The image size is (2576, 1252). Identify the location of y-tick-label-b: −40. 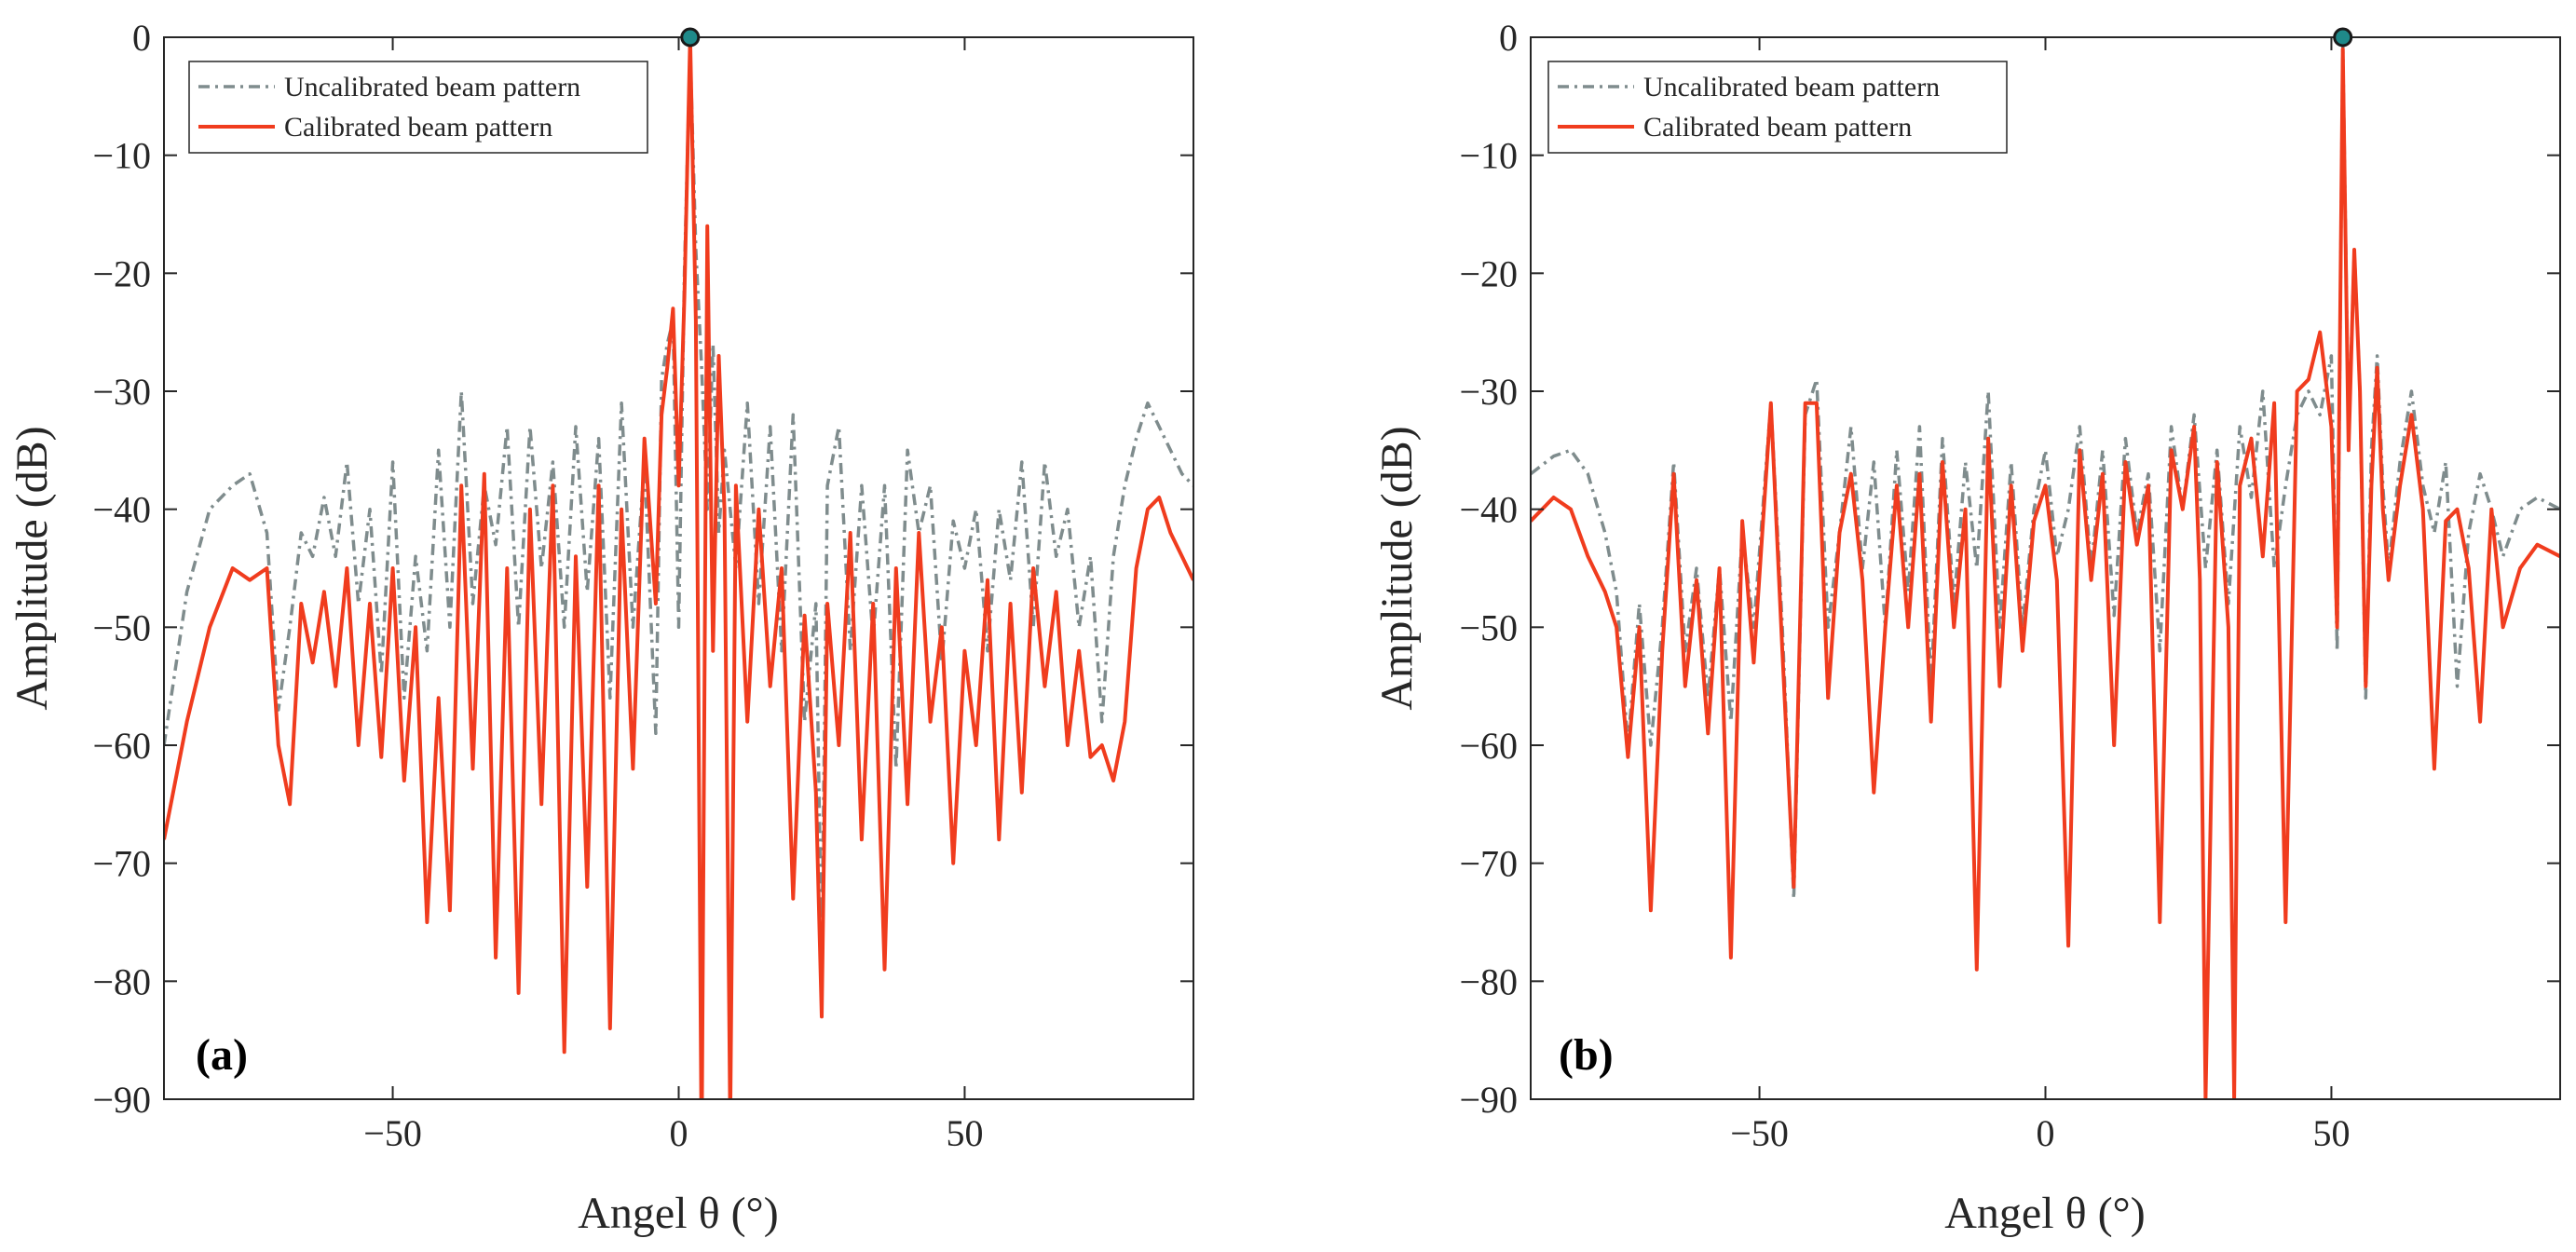
(1488, 510).